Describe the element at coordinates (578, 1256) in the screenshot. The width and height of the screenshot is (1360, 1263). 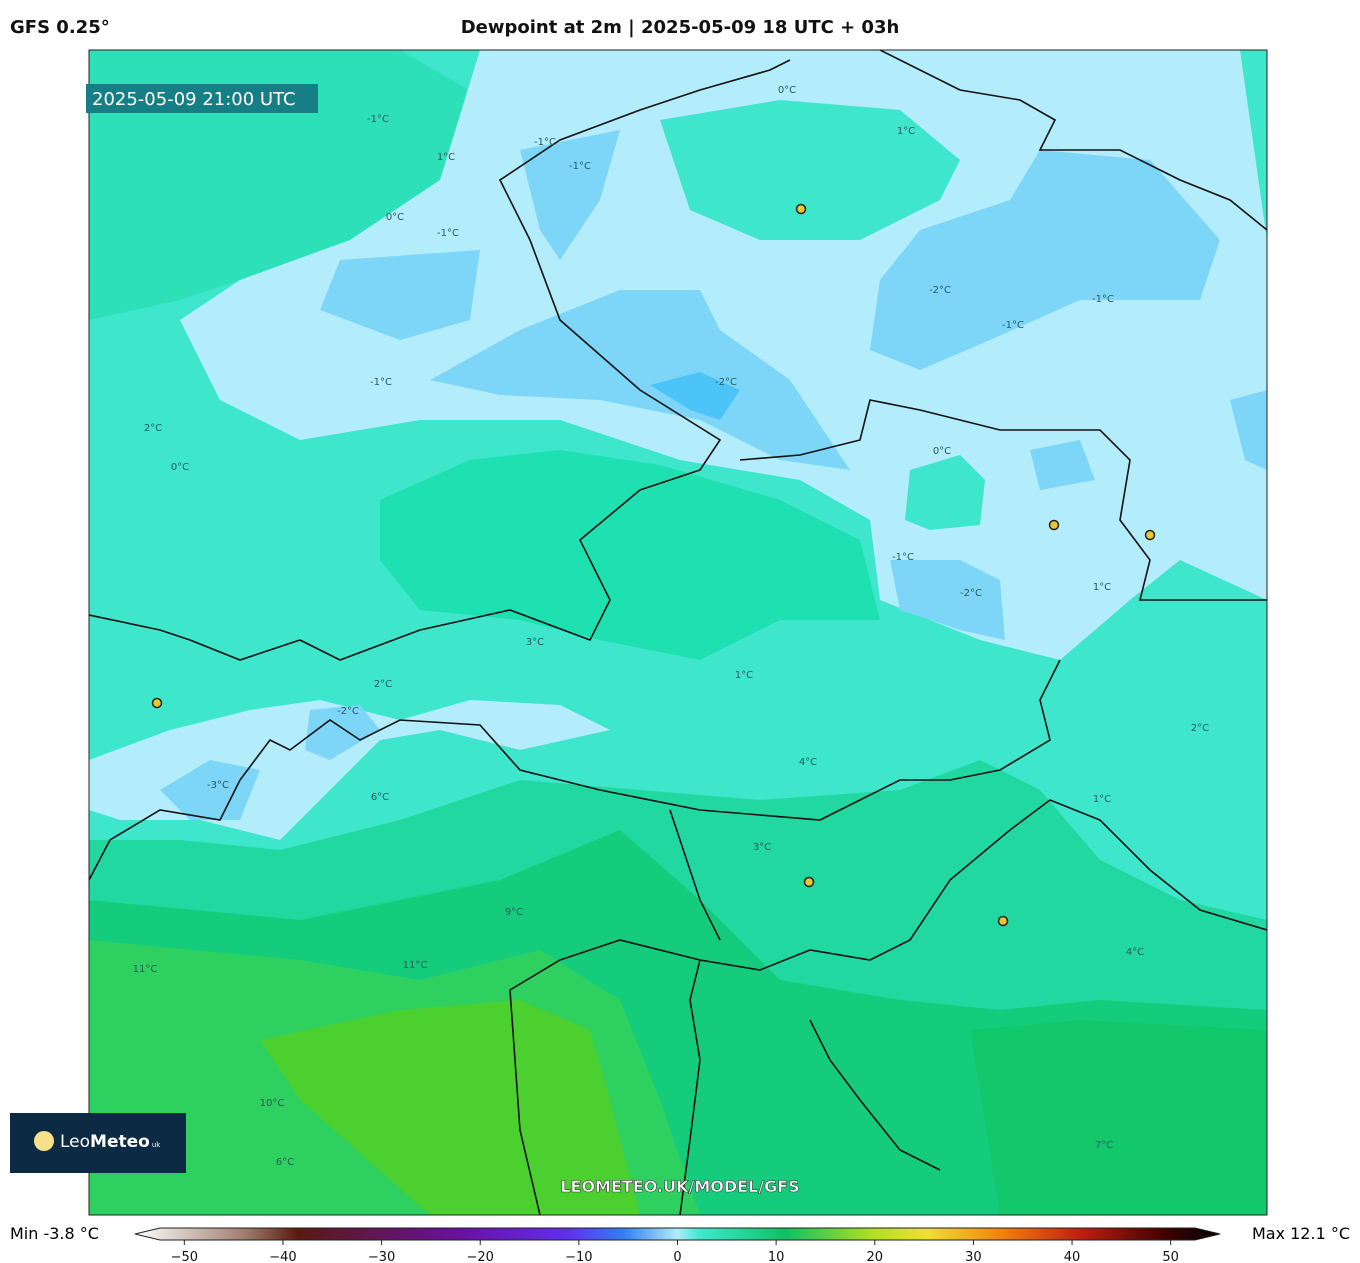
I see `colorbar-tick-label: −10` at that location.